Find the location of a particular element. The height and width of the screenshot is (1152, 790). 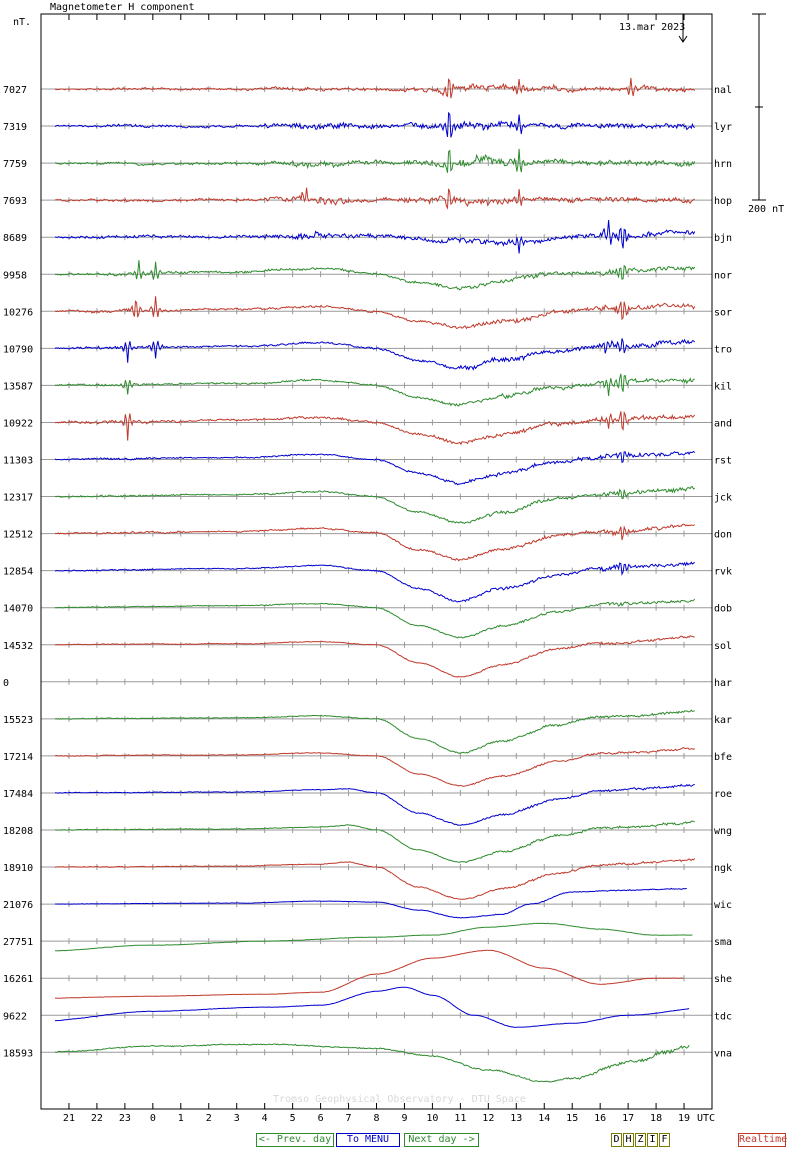

component-z-button: Z is located at coordinates (640, 1140).